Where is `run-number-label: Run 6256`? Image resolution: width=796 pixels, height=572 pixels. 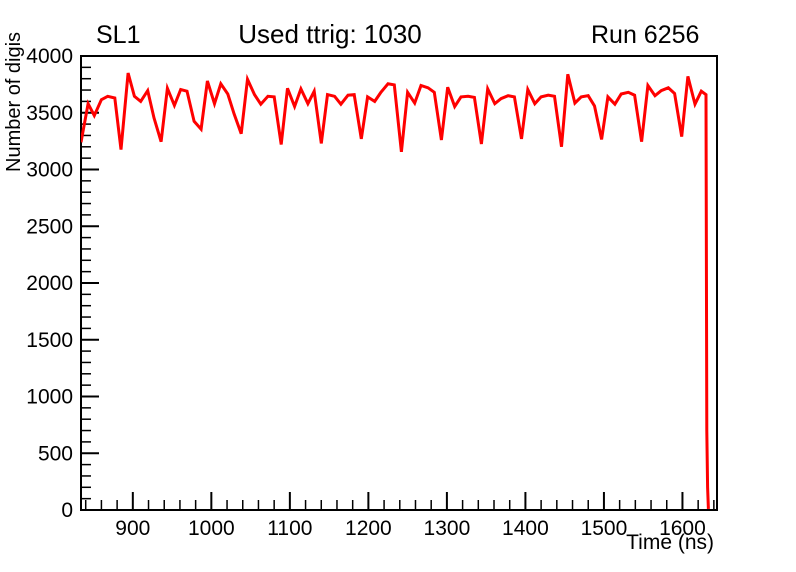 run-number-label: Run 6256 is located at coordinates (645, 35).